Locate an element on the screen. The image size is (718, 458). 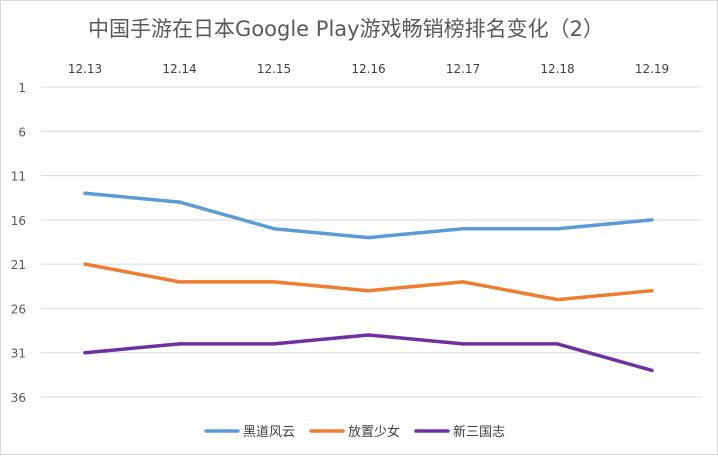
legend-label: 放置少女 is located at coordinates (374, 432).